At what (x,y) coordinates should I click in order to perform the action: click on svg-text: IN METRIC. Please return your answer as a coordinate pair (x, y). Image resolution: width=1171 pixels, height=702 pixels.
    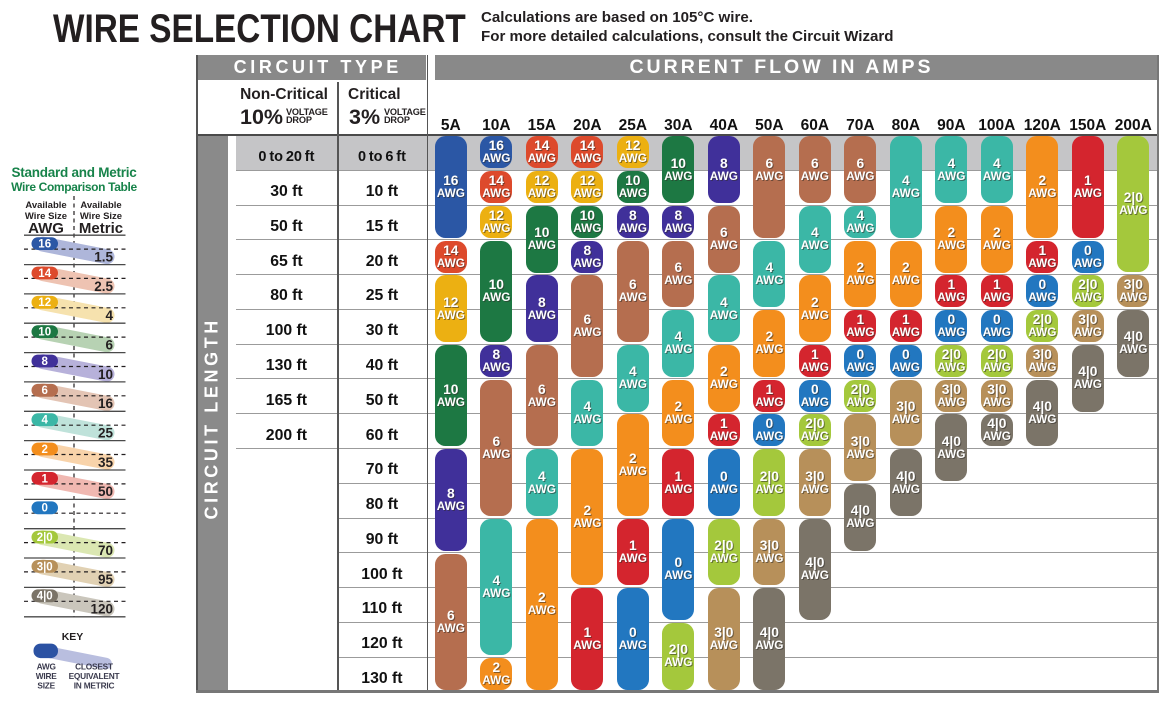
    Looking at the image, I should click on (94, 686).